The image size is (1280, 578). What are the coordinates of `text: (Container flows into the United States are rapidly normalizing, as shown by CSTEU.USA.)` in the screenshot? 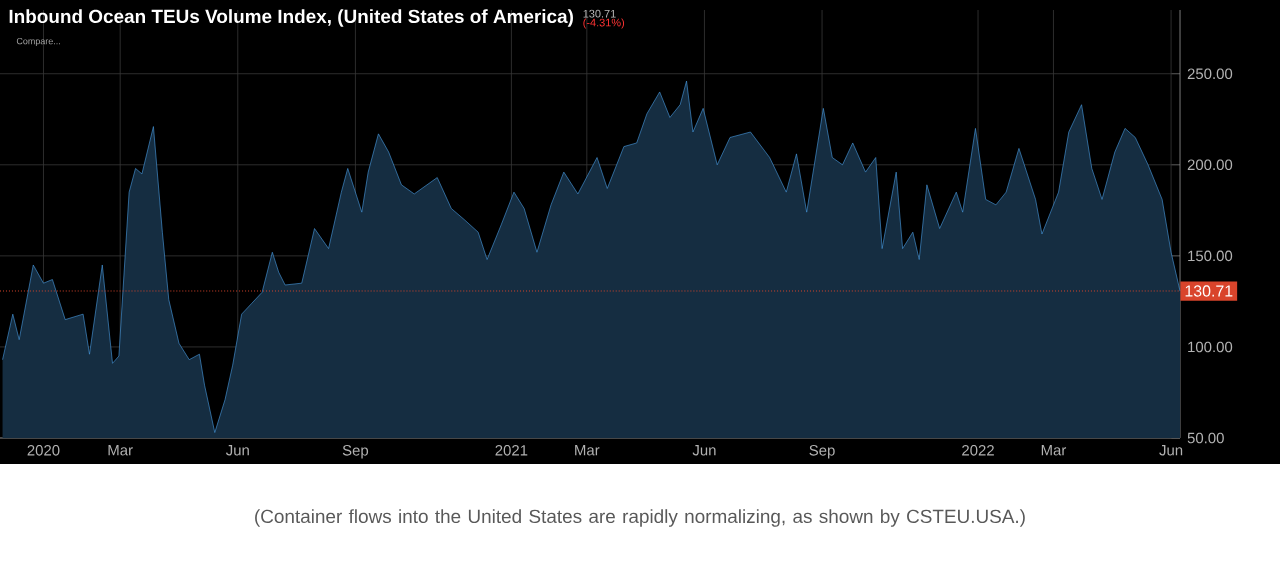 It's located at (640, 518).